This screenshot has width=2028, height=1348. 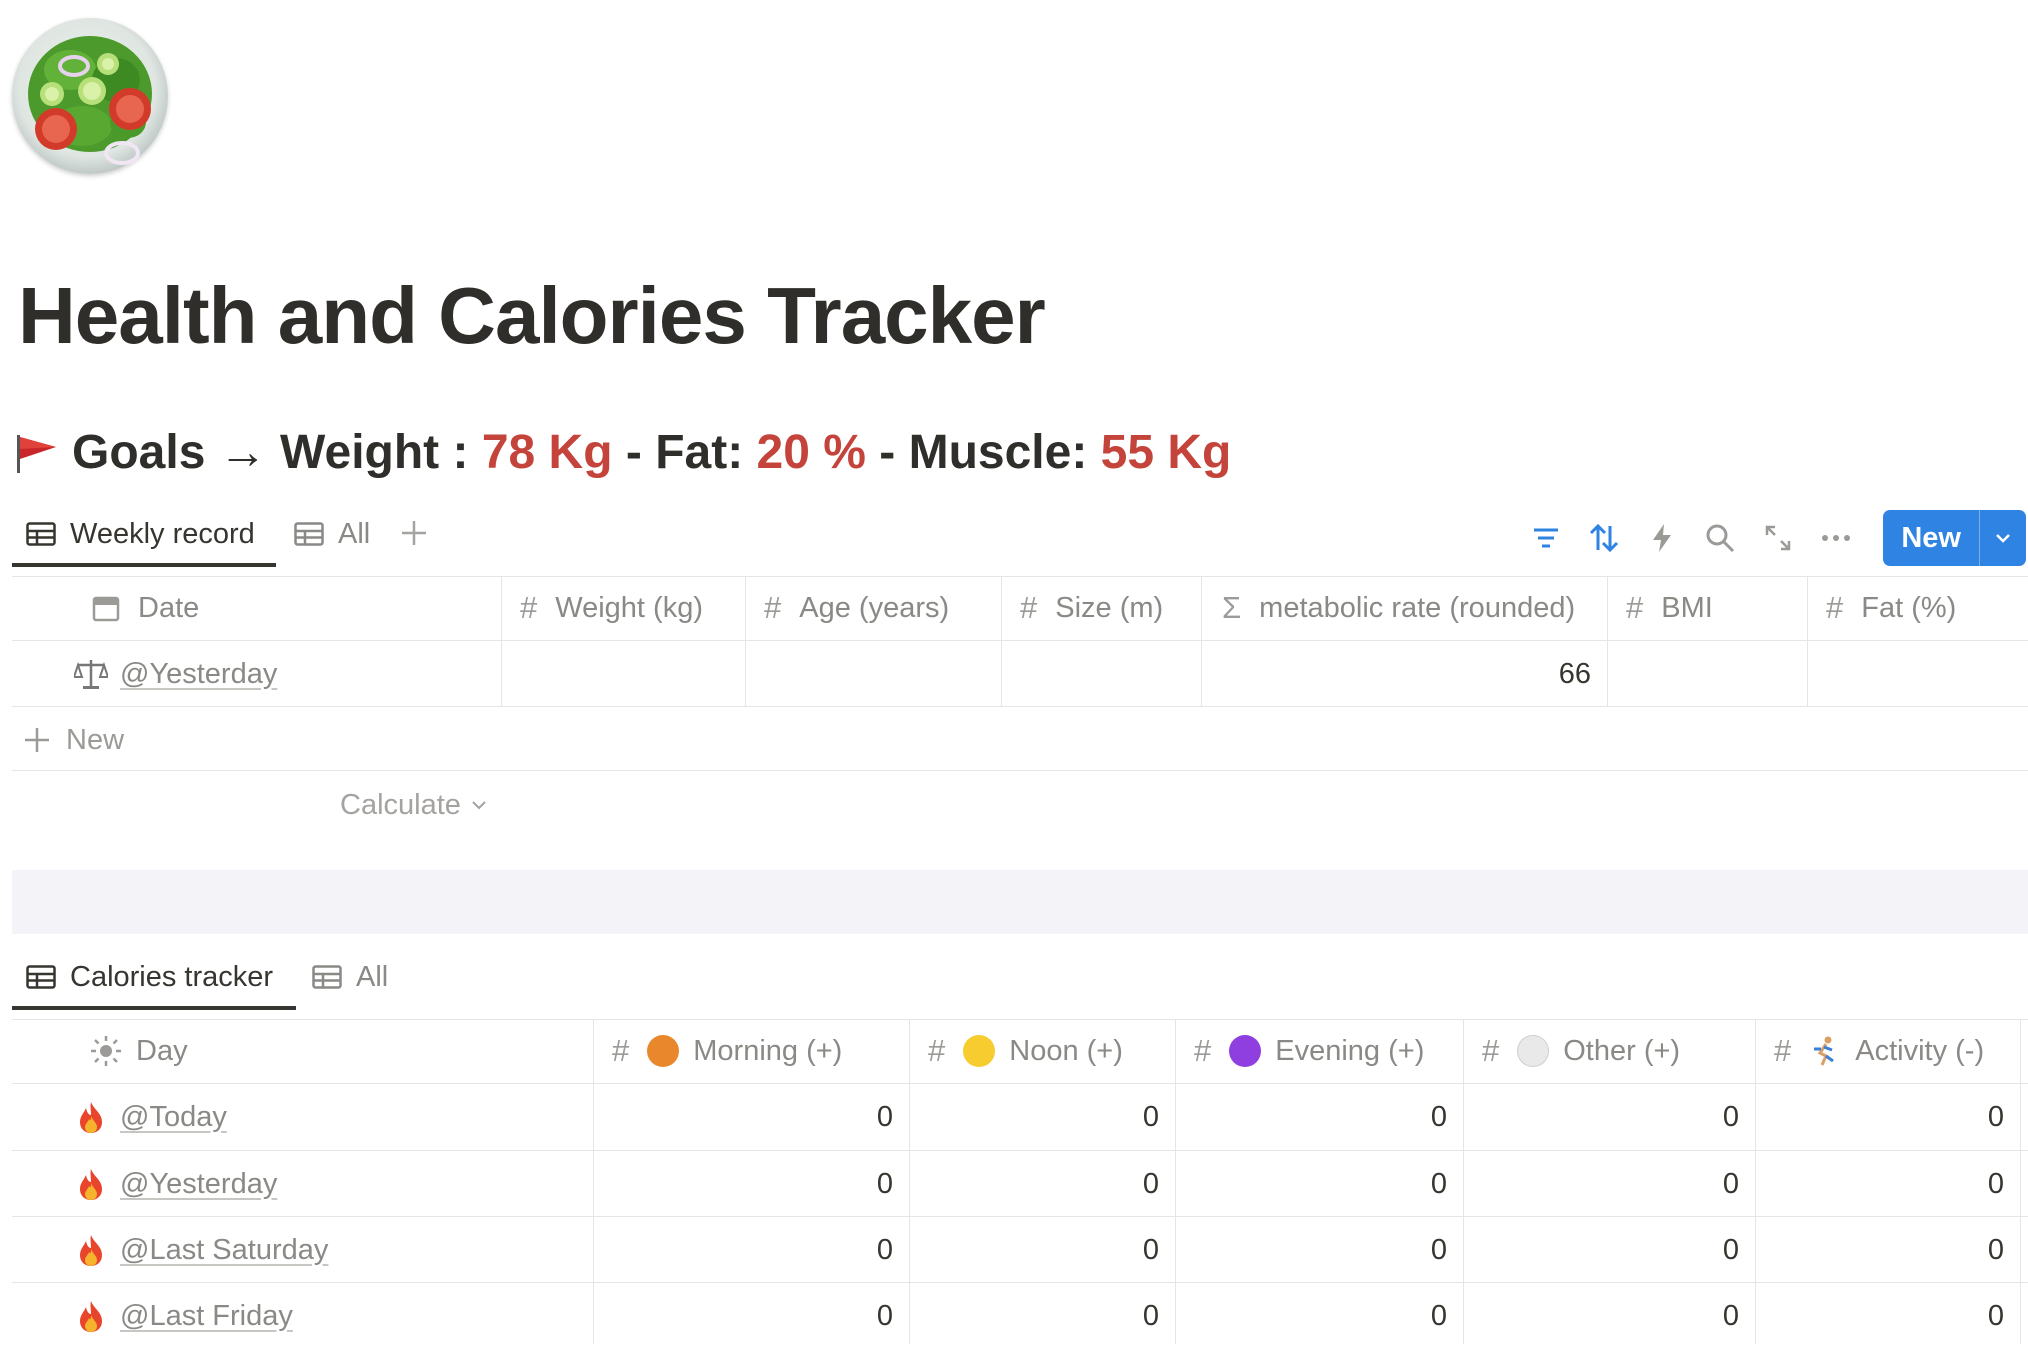 I want to click on day-mention: @Last Friday, so click(x=206, y=1315).